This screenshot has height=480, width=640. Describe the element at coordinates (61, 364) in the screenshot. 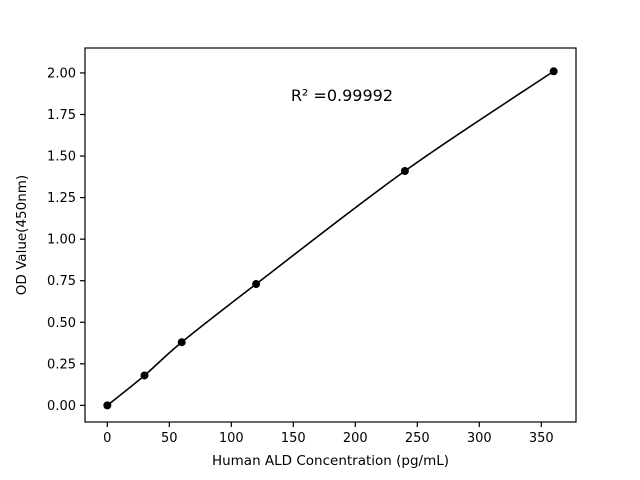

I see `y-tick-label: 0.25` at that location.